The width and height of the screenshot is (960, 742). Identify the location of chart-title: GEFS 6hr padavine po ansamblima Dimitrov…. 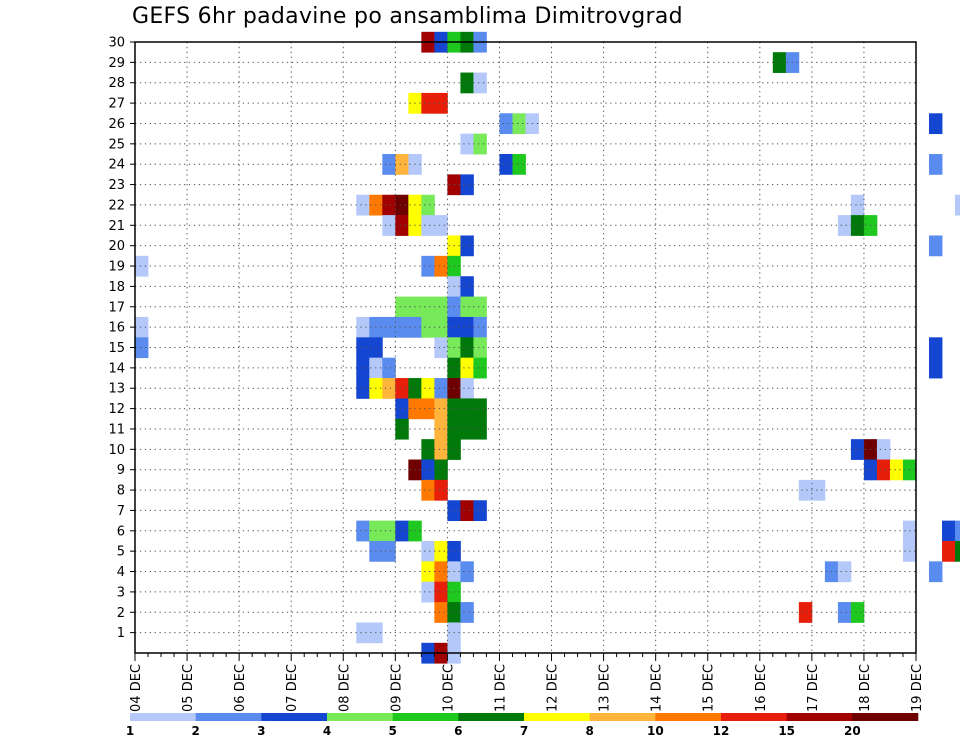
(407, 16).